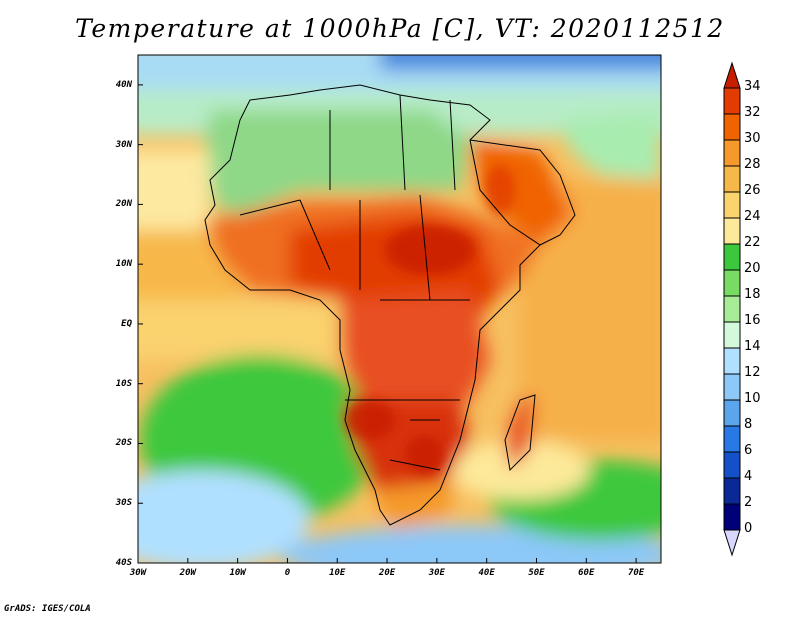  I want to click on lat-label: 30S, so click(123, 503).